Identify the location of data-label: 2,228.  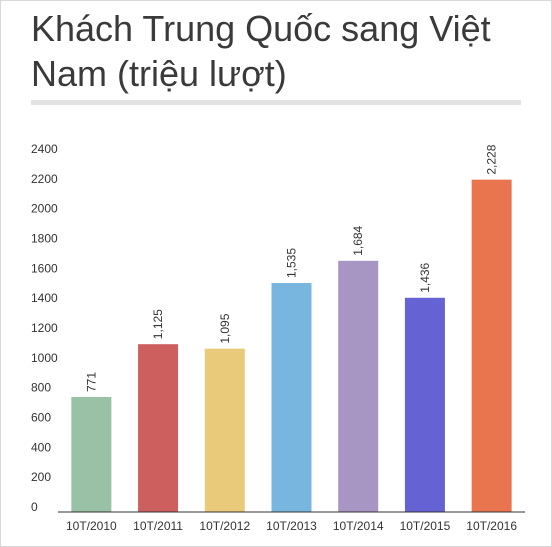
(492, 159).